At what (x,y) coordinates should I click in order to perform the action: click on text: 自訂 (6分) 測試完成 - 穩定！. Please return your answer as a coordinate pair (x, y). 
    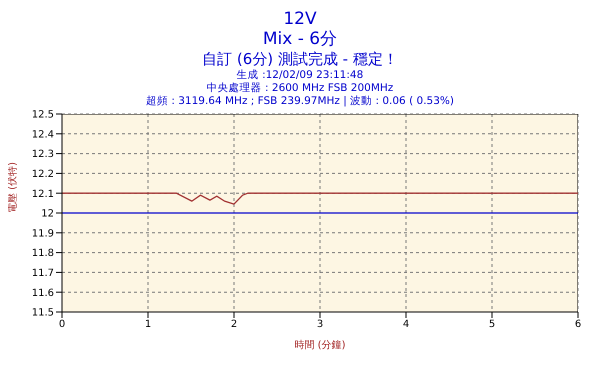
    Looking at the image, I should click on (300, 59).